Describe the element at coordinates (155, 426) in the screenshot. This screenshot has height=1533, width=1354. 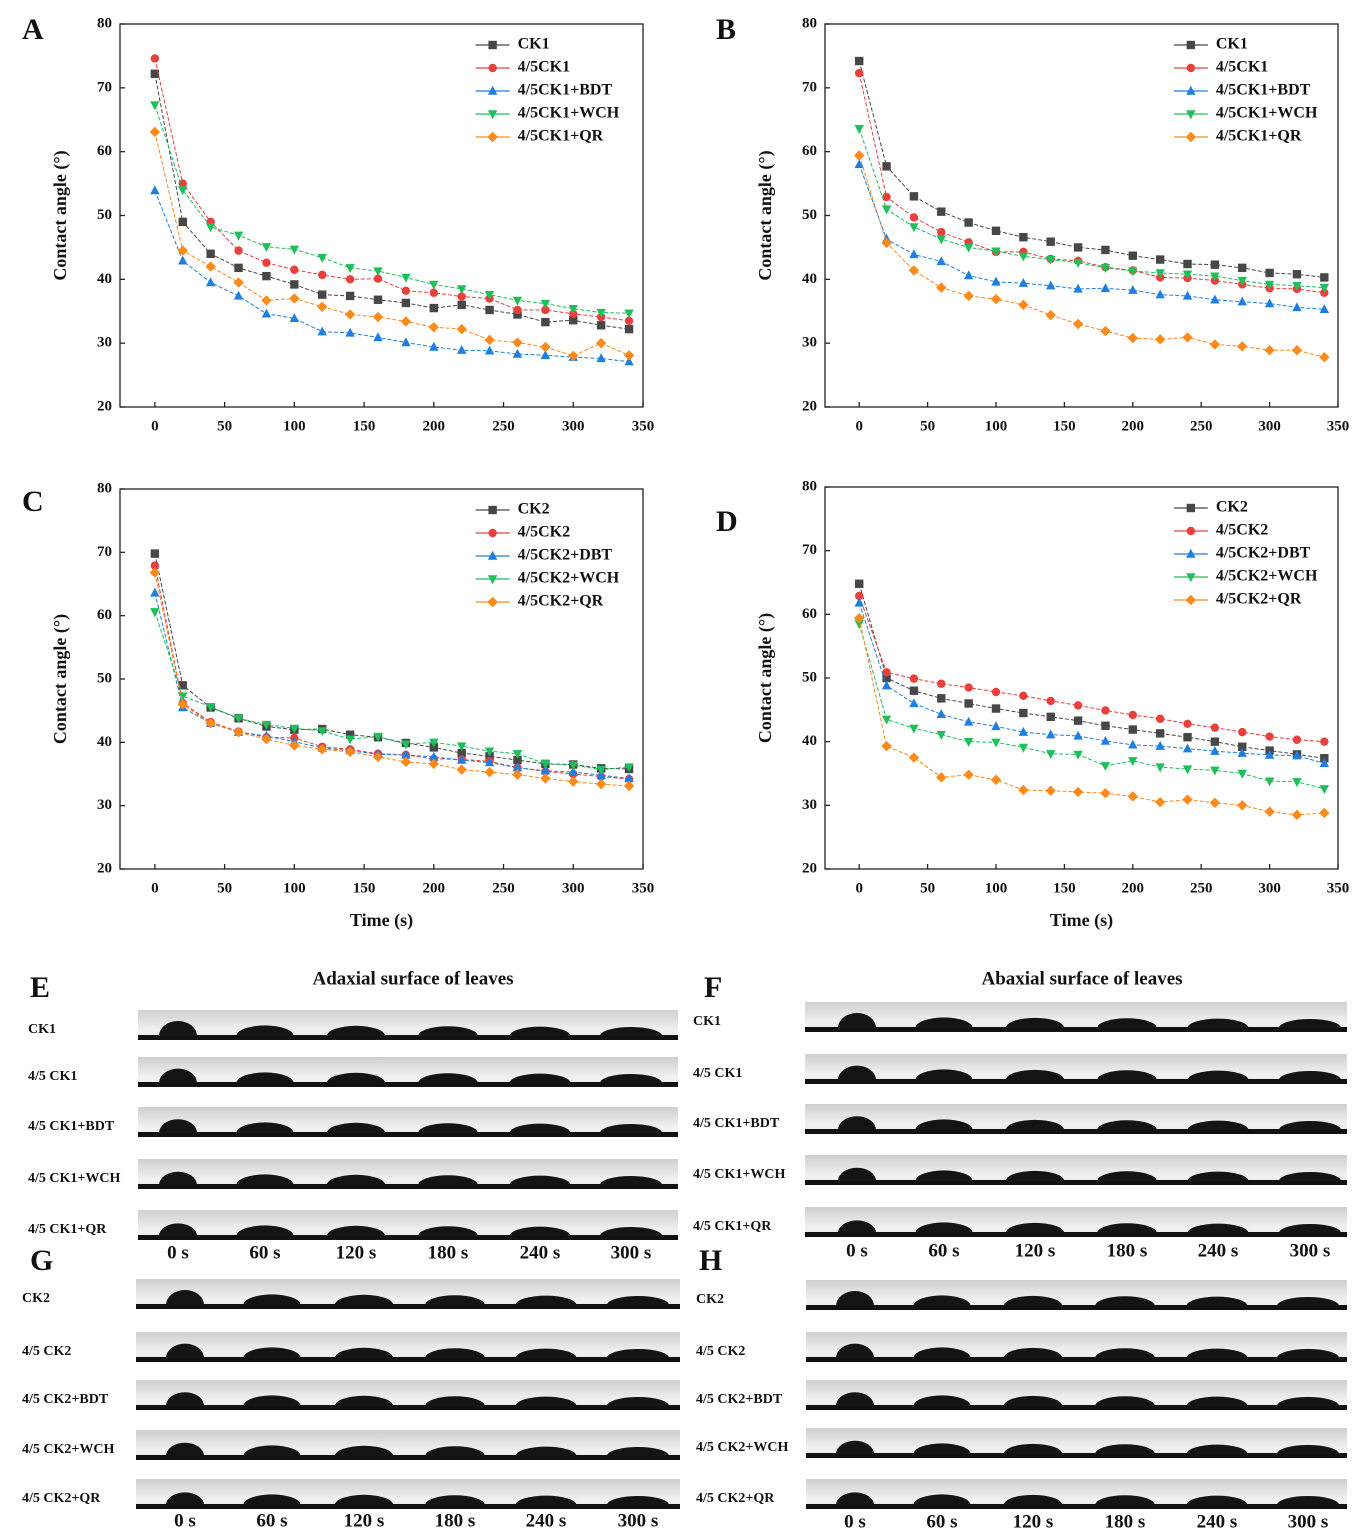
I see `x-tick-label: 0` at that location.